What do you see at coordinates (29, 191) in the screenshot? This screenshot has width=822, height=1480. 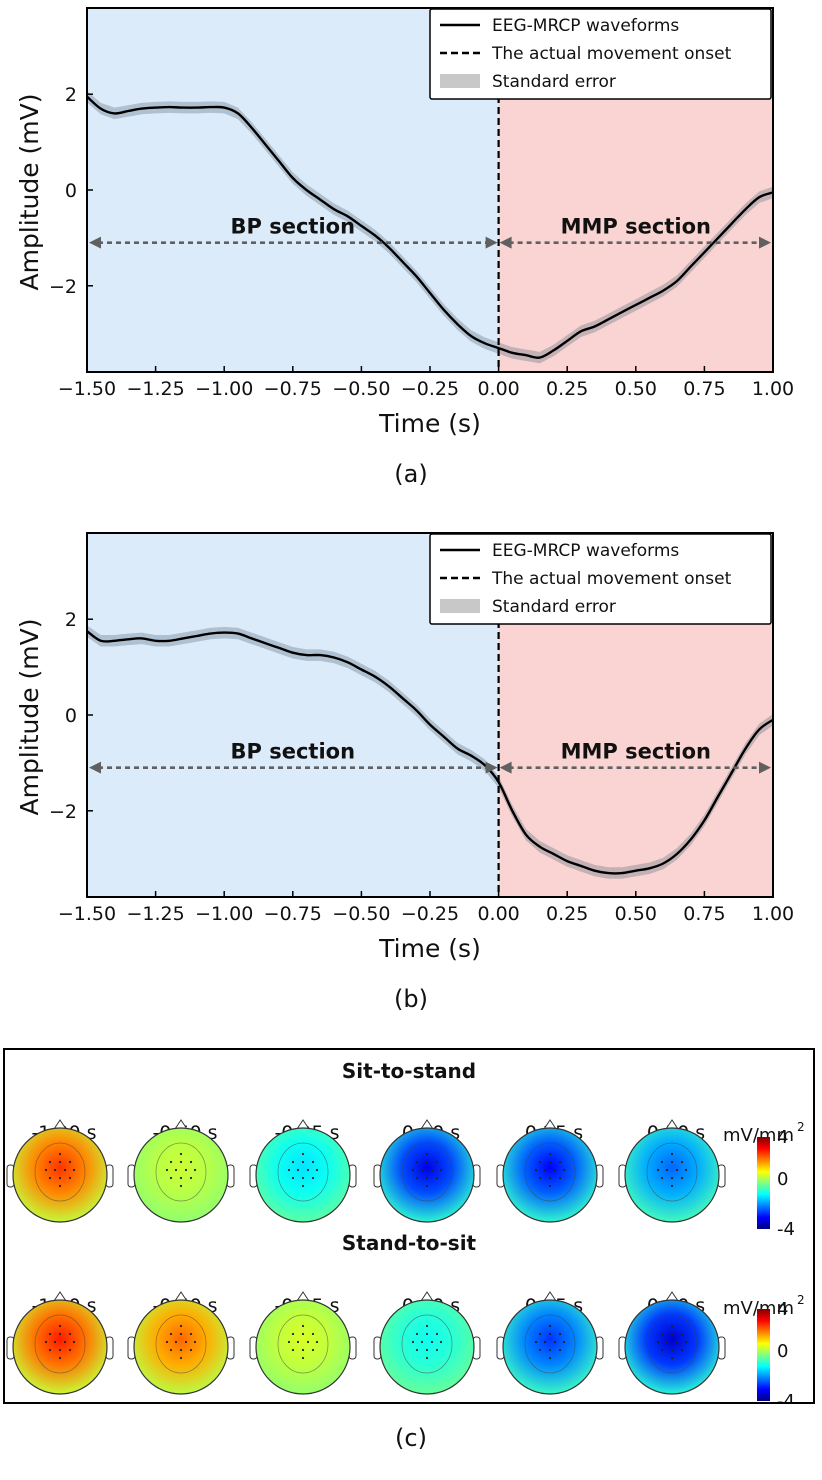 I see `y-axis-label: Amplitude (mV)` at bounding box center [29, 191].